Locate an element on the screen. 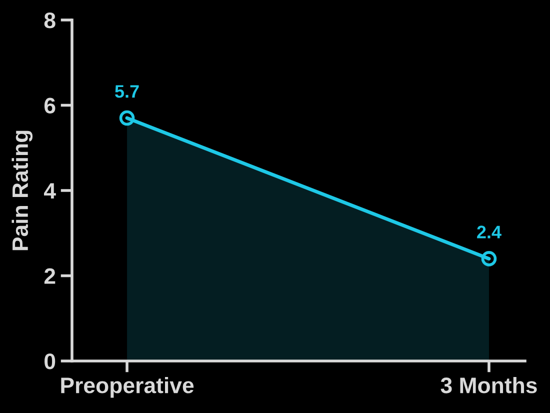  x-tick-label: Preoperative is located at coordinates (127, 387).